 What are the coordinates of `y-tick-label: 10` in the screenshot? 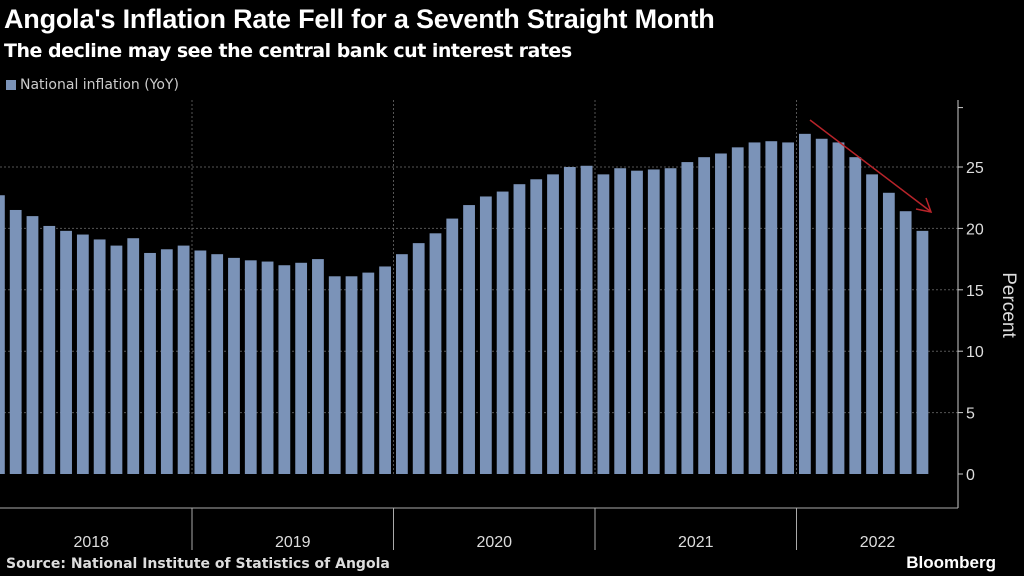 It's located at (975, 352).